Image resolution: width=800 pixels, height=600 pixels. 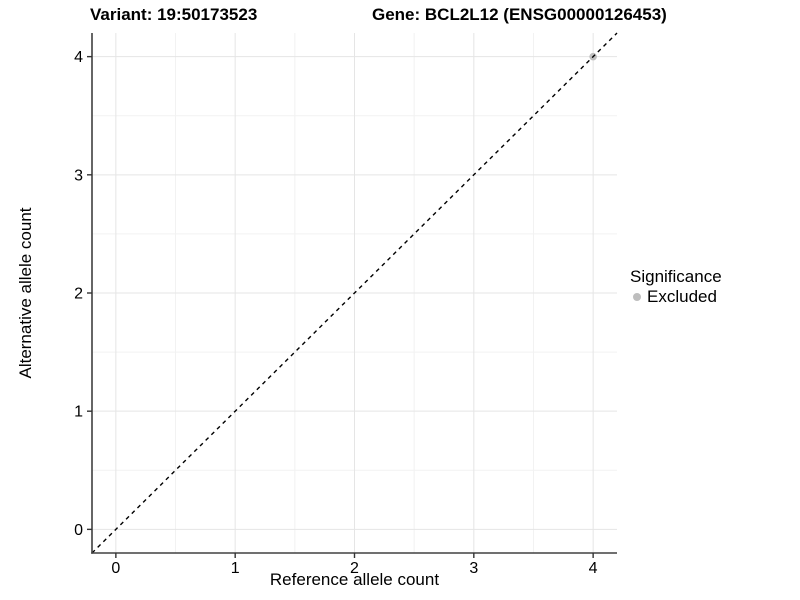 What do you see at coordinates (682, 296) in the screenshot?
I see `legend-item-label: Excluded` at bounding box center [682, 296].